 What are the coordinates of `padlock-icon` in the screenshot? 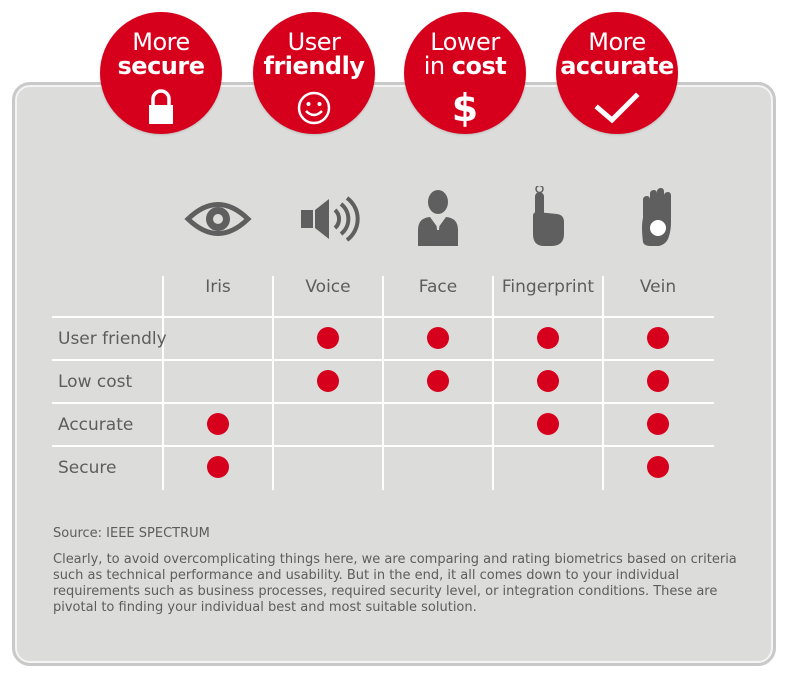 It's located at (161, 108).